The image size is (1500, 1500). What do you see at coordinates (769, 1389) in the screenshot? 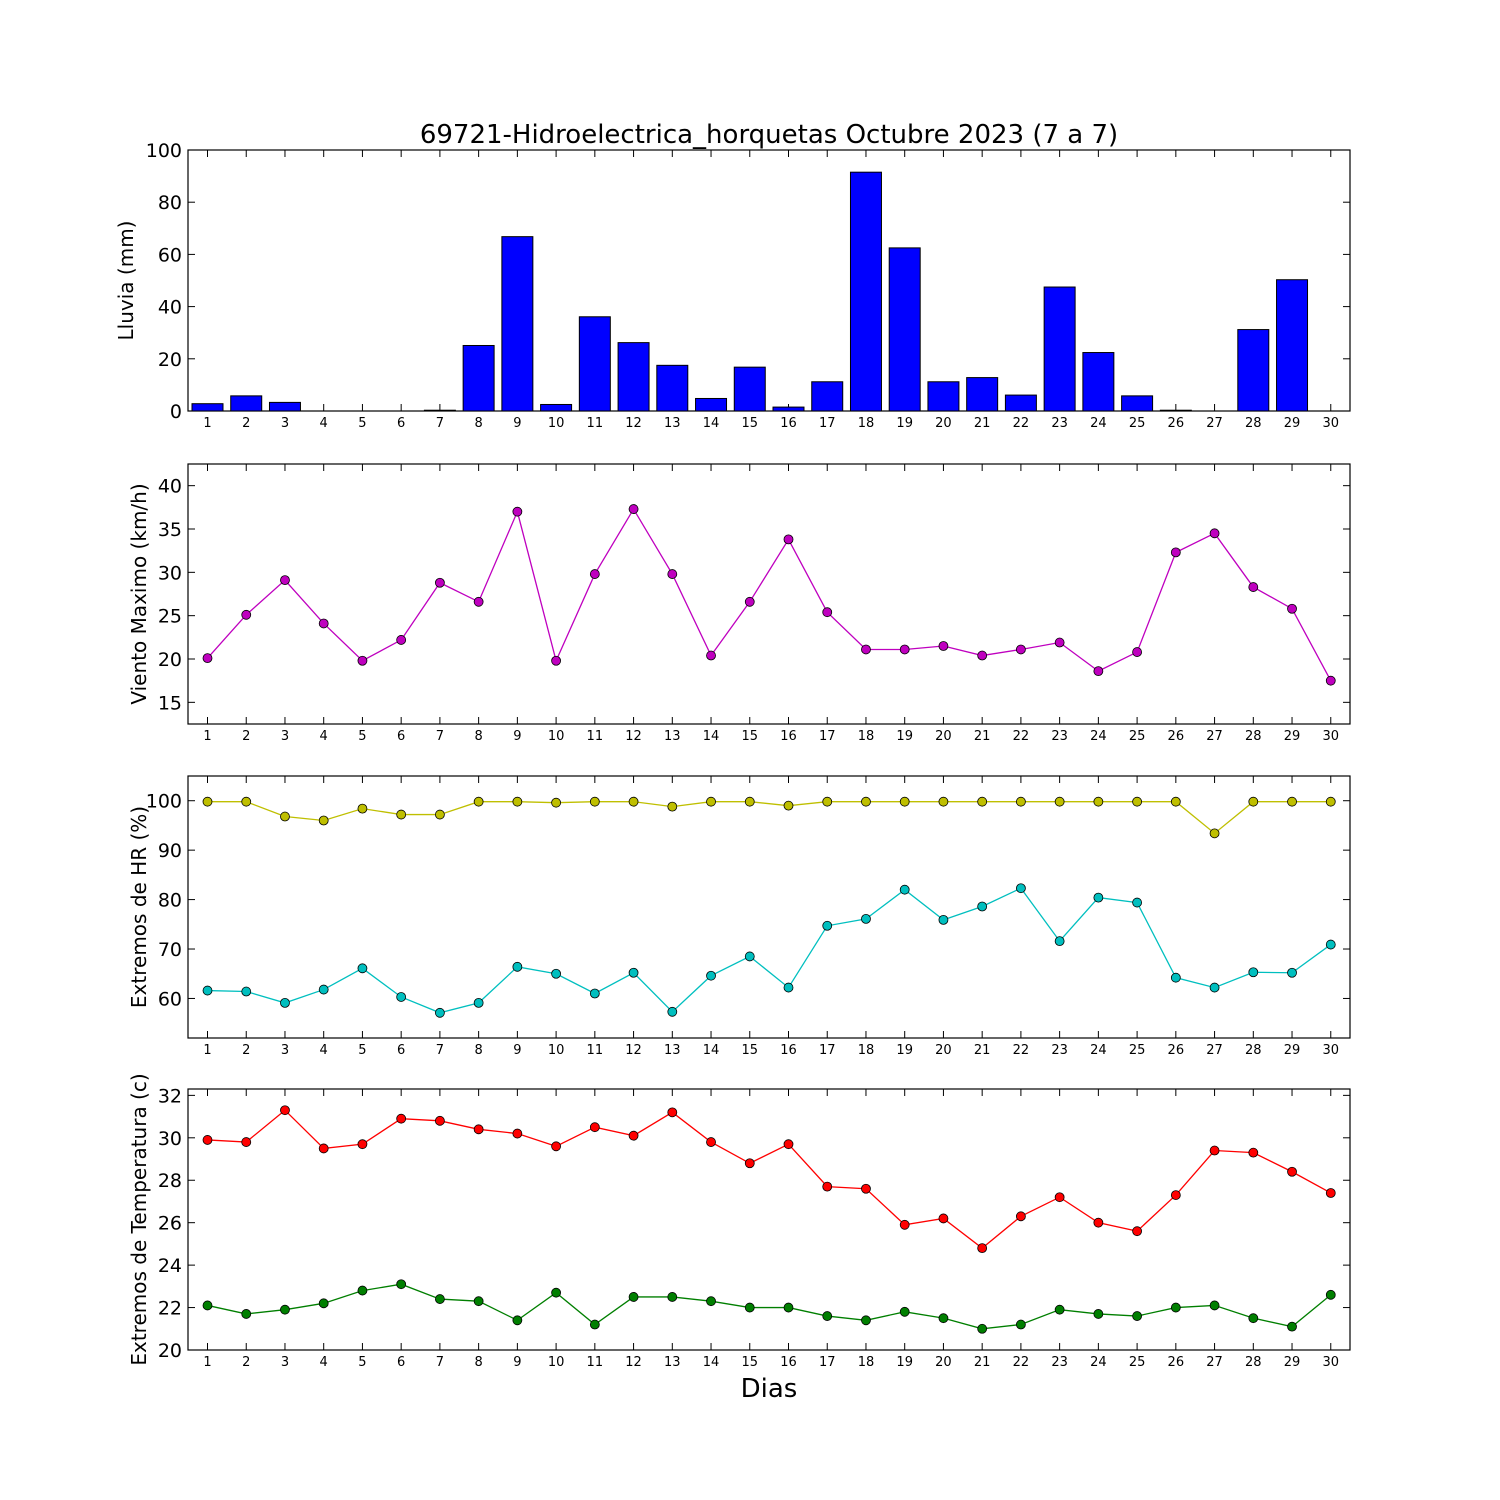
I see `x-axis-label: Dias` at bounding box center [769, 1389].